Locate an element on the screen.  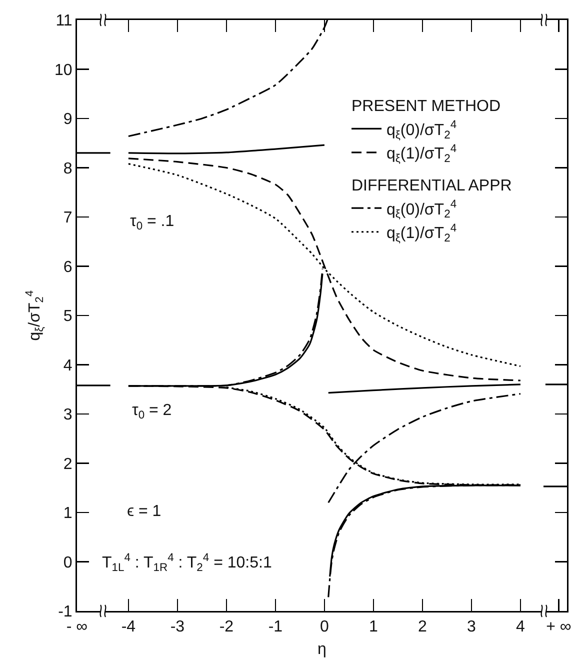
x-tick-label: + ∞ is located at coordinates (559, 627).